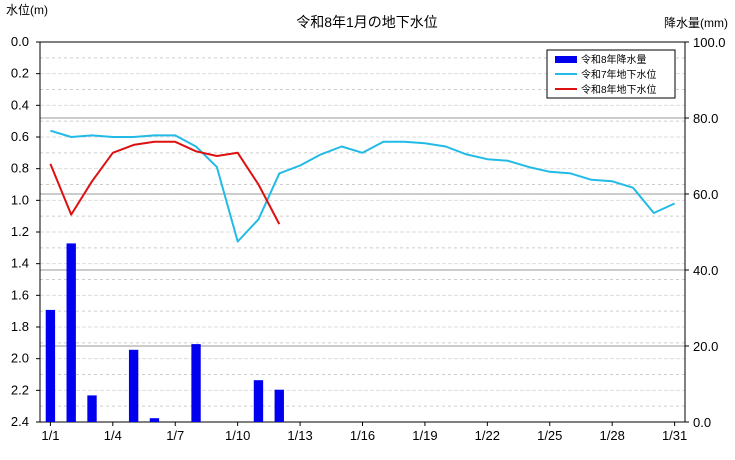 The image size is (735, 460). I want to click on left-tick-label: 1.4, so click(20, 263).